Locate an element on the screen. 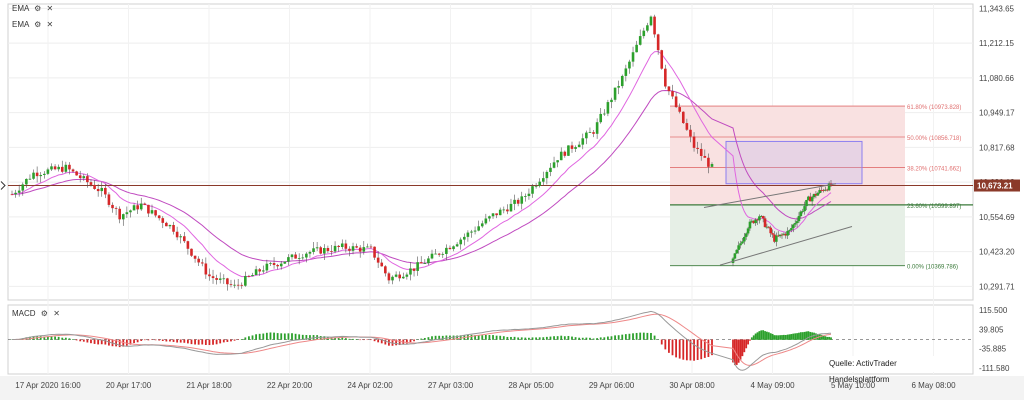 This screenshot has height=407, width=1024. macd-indicator: MACD ⚙ ✕ is located at coordinates (36, 313).